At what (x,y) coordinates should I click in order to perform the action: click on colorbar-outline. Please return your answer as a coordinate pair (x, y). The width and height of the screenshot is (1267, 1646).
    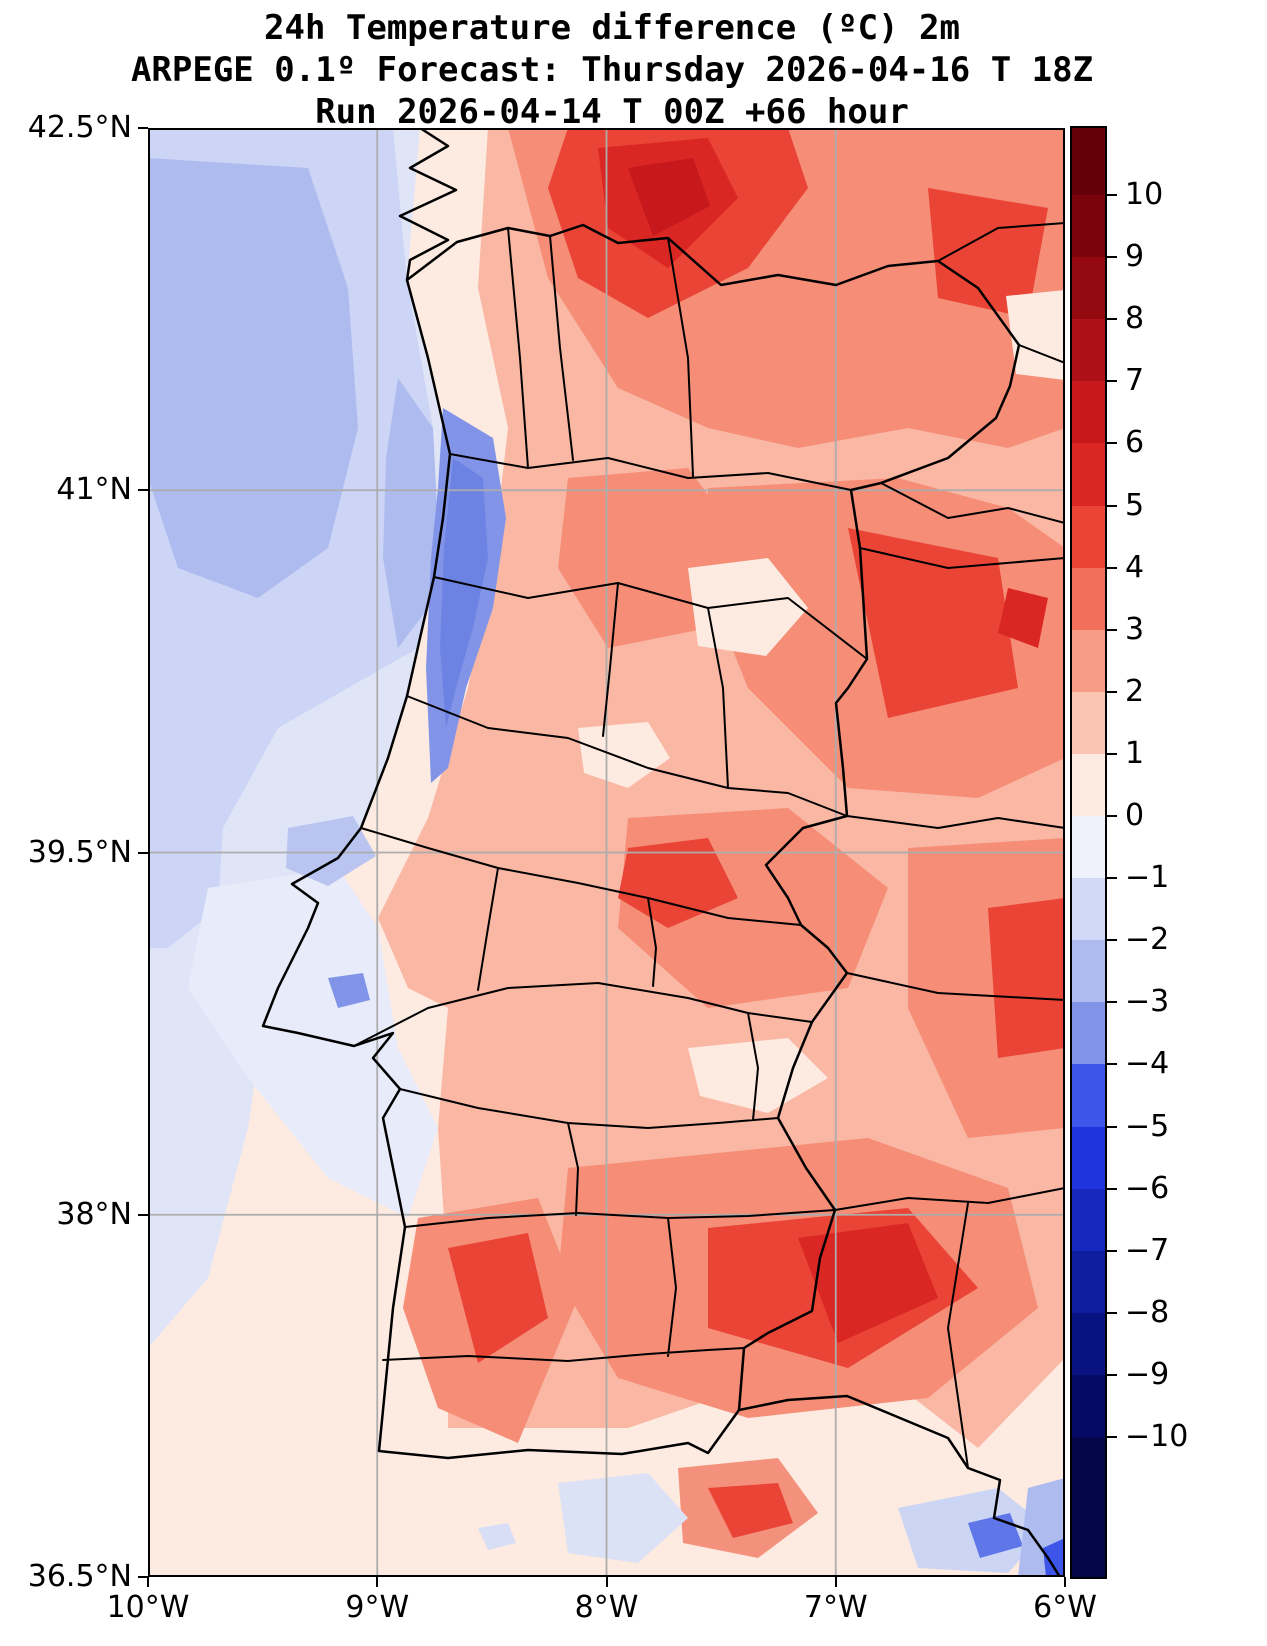
    Looking at the image, I should click on (1088, 852).